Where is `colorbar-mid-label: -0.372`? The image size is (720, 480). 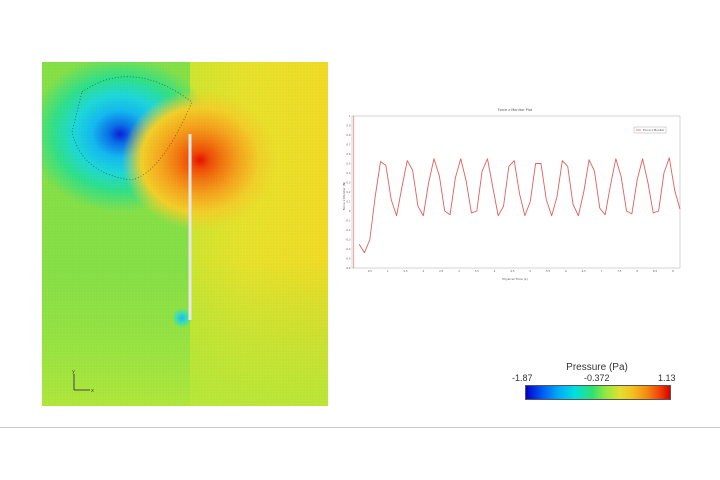 colorbar-mid-label: -0.372 is located at coordinates (597, 378).